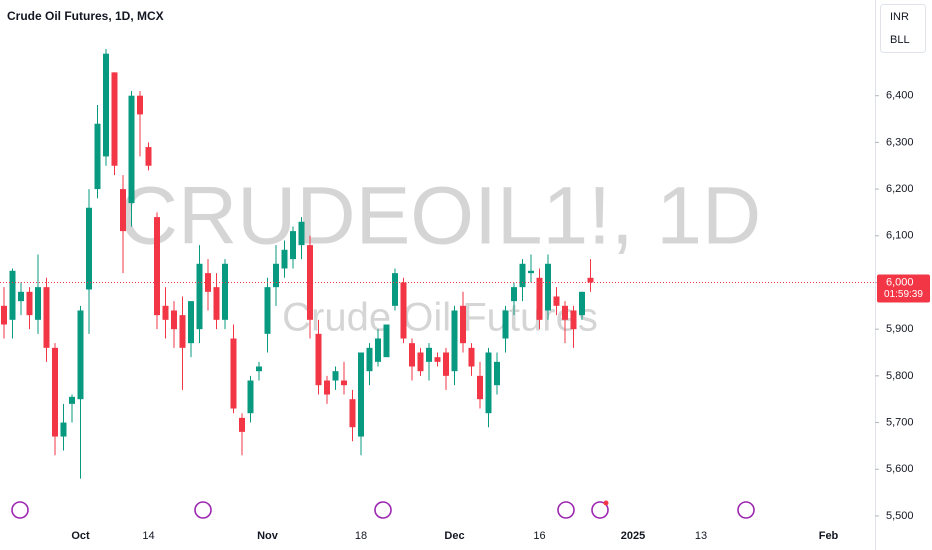 This screenshot has width=932, height=550. What do you see at coordinates (454, 536) in the screenshot?
I see `x-tick-label: Dec` at bounding box center [454, 536].